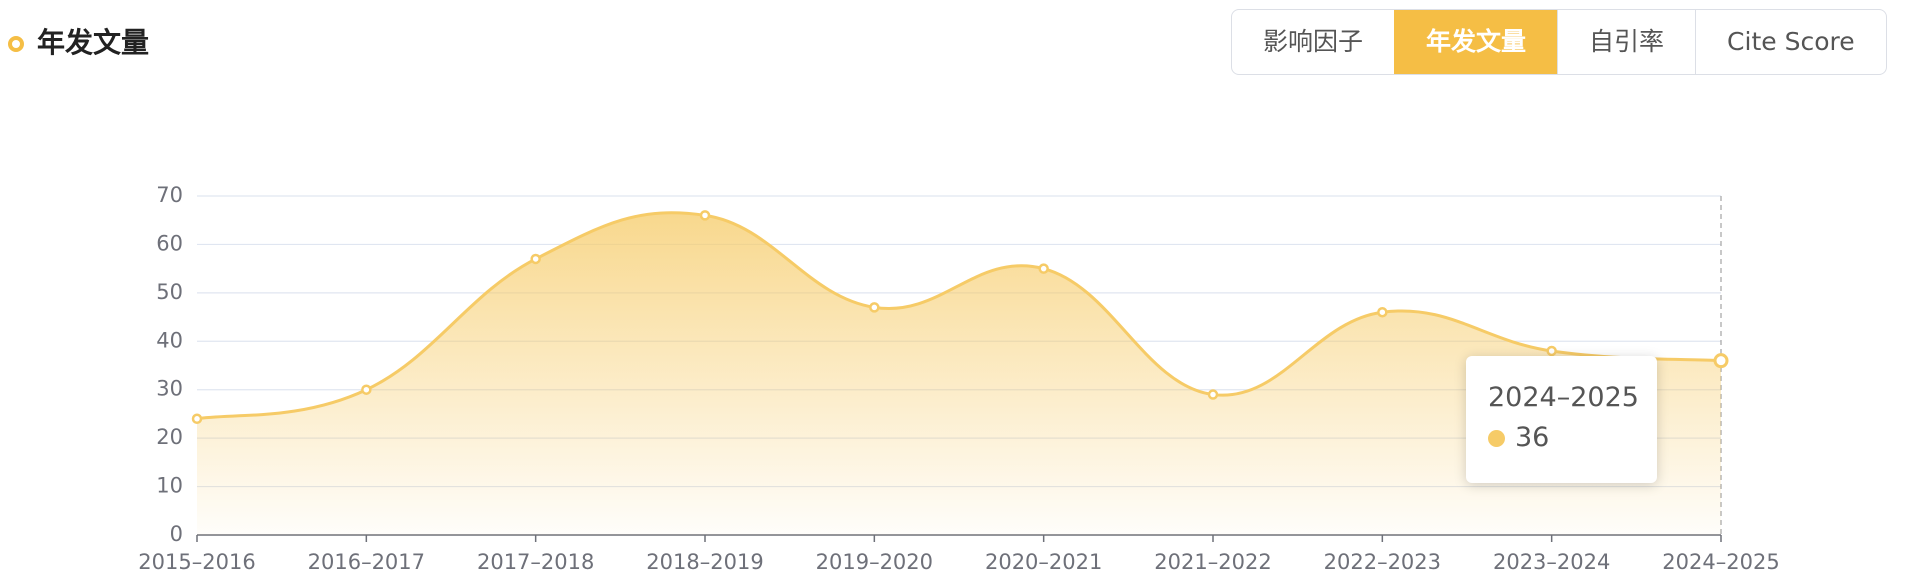  I want to click on x-tick-label: 2015–2016, so click(196, 562).